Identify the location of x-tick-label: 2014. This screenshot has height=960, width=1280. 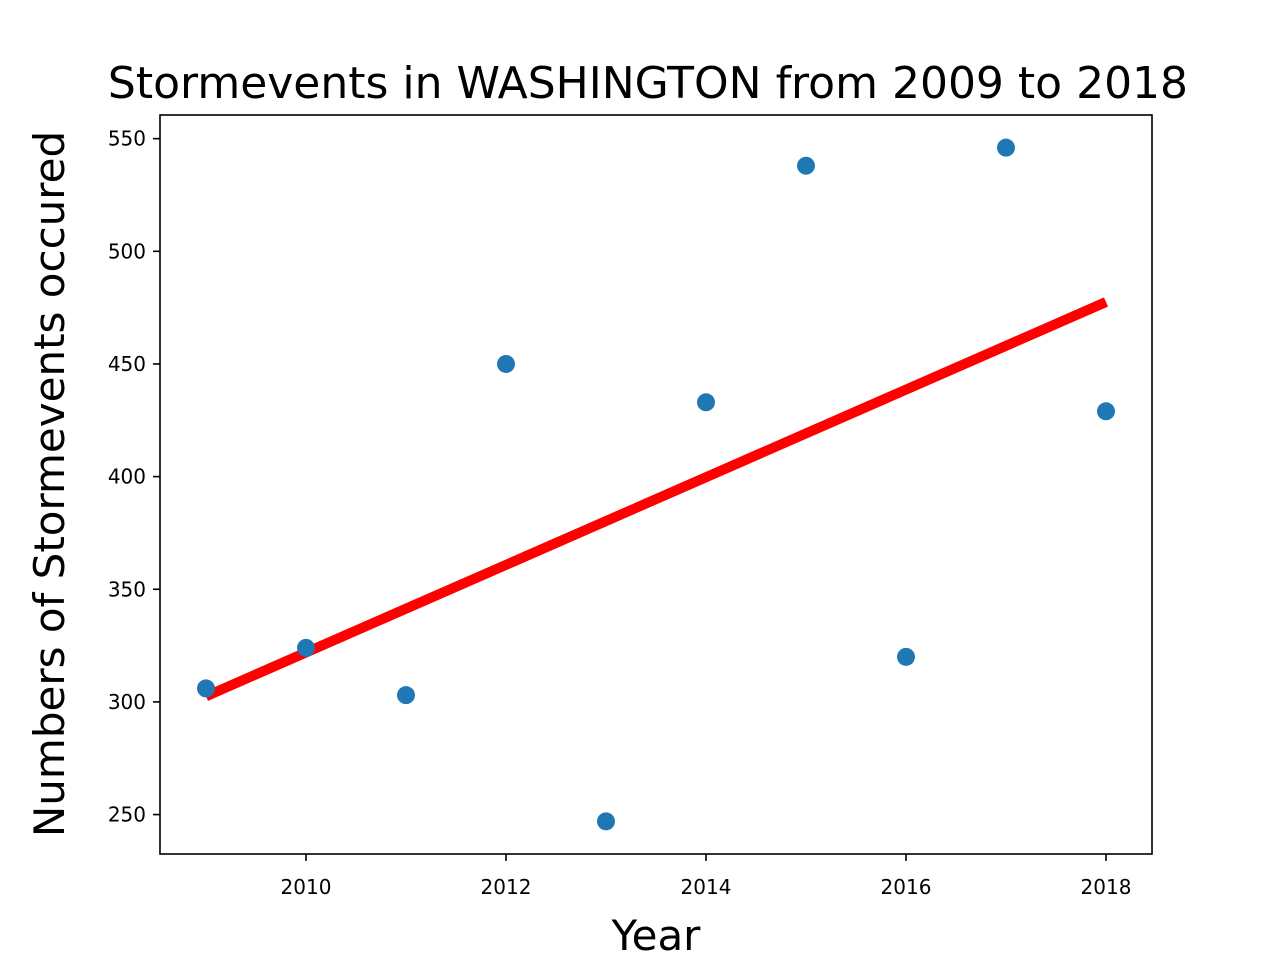
(706, 887).